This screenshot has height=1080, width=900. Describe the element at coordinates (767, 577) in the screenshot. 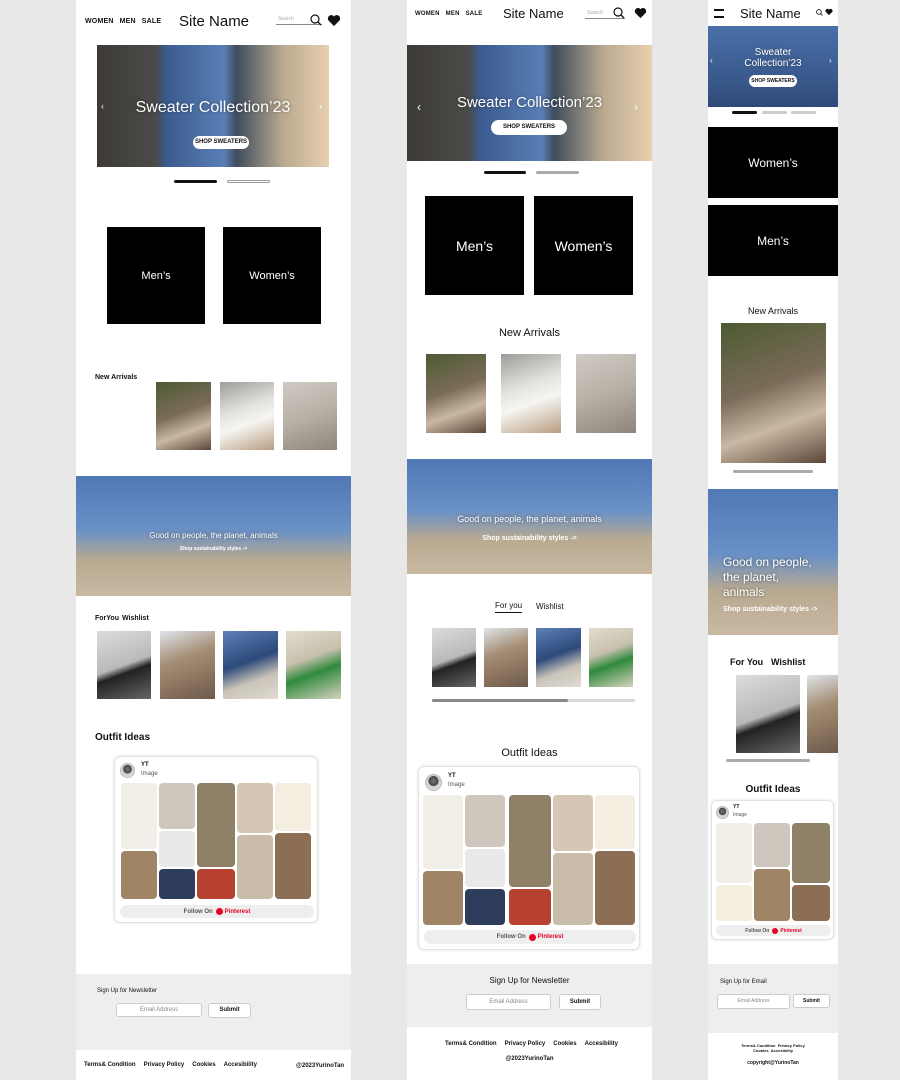

I see `sustainability-title: Good on people, the planet, animals` at that location.